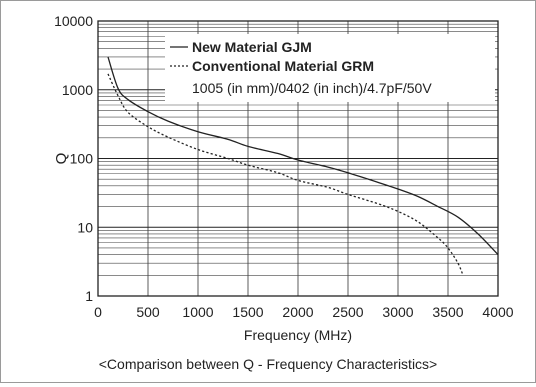  What do you see at coordinates (197, 312) in the screenshot?
I see `x-tick-label: 1000` at bounding box center [197, 312].